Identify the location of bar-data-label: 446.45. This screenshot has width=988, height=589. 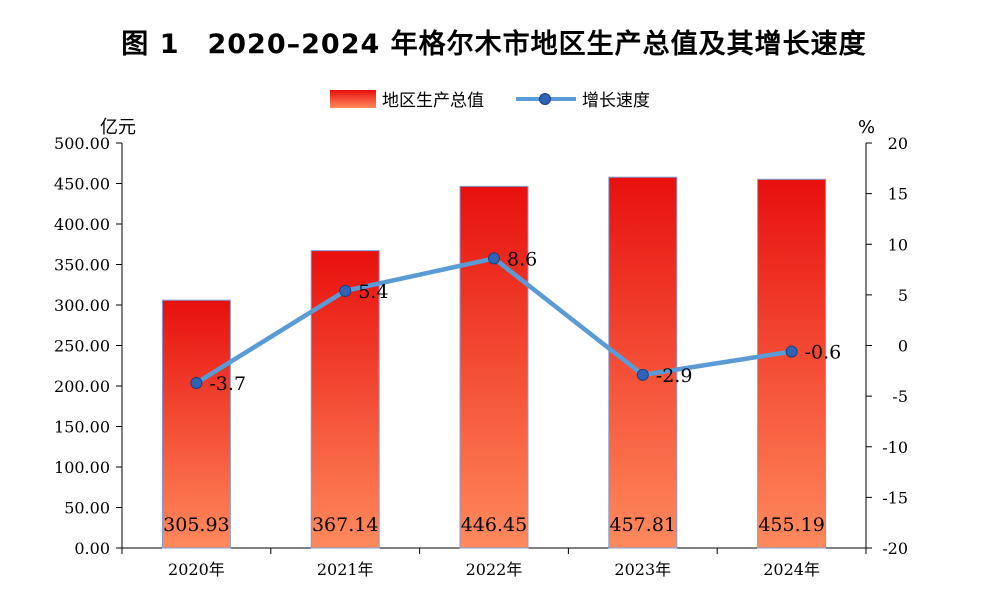
(494, 525).